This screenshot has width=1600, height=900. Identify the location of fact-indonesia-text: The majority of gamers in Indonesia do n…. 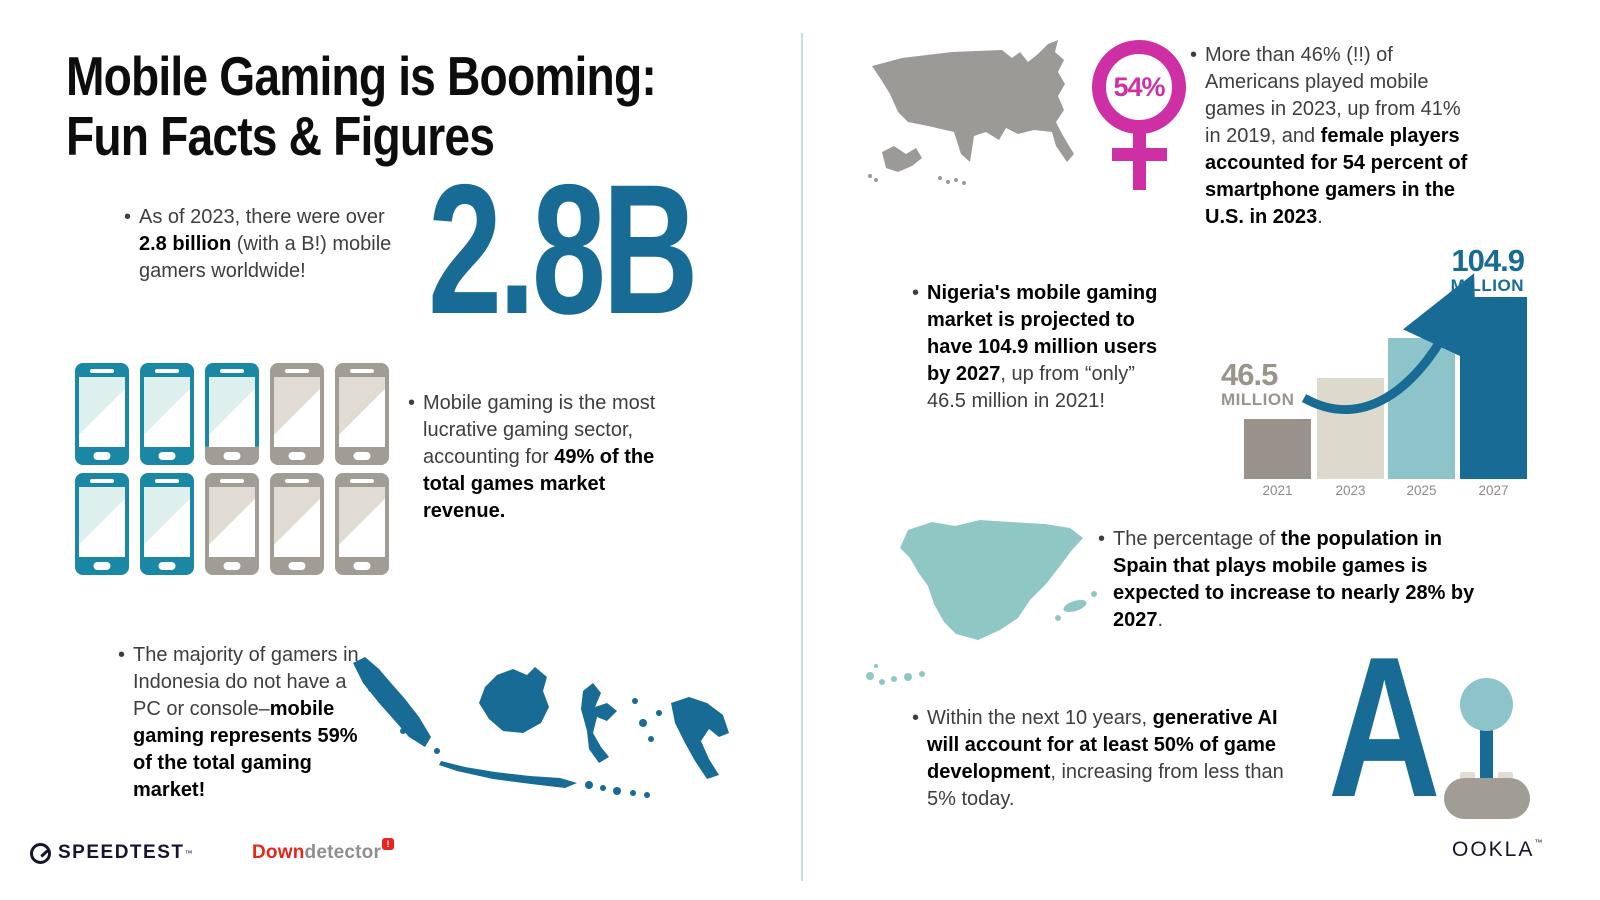
(246, 682).